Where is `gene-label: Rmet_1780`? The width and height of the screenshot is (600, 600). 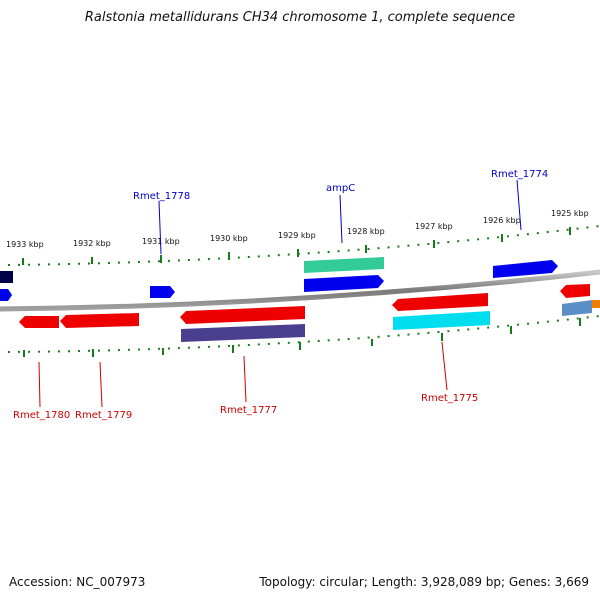 gene-label: Rmet_1780 is located at coordinates (41, 415).